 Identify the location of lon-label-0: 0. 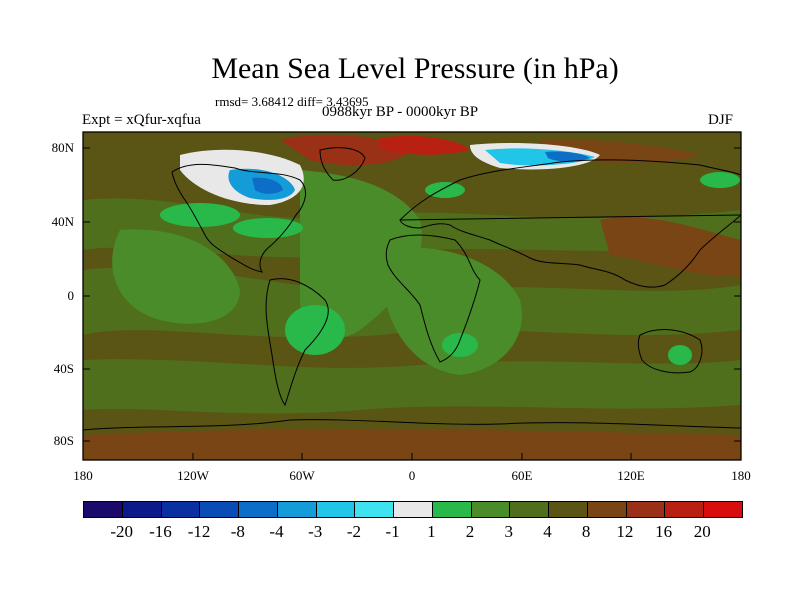
(412, 475).